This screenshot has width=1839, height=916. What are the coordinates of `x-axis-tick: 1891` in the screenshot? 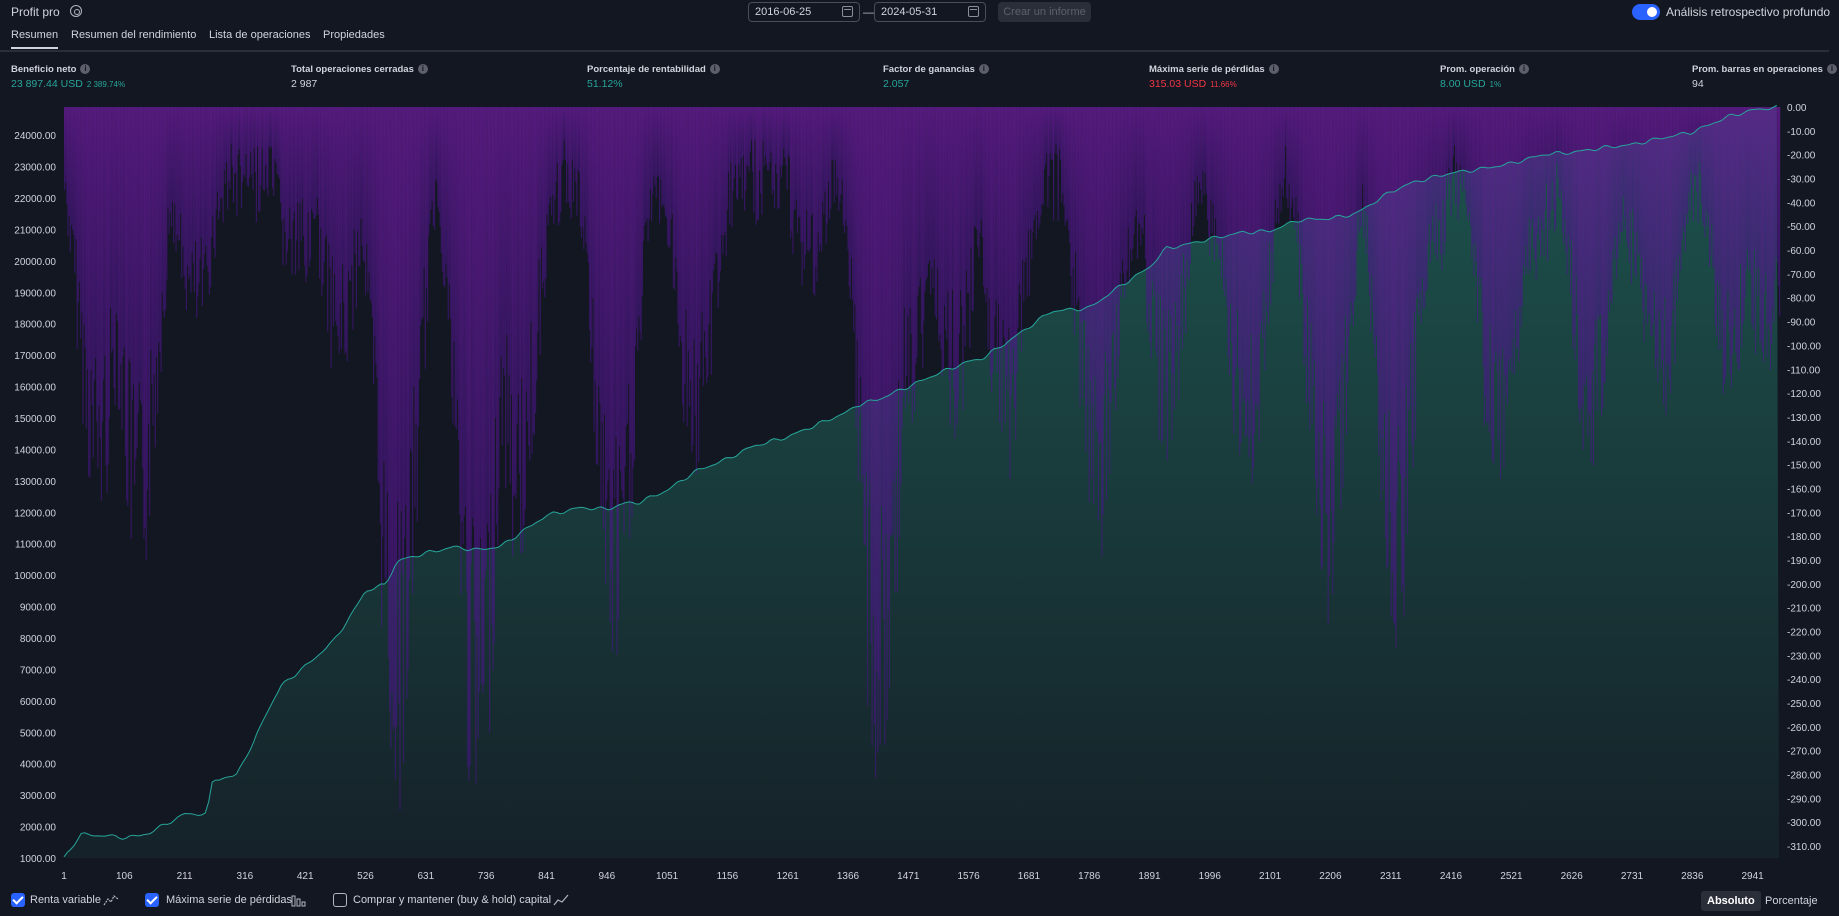 It's located at (1149, 876).